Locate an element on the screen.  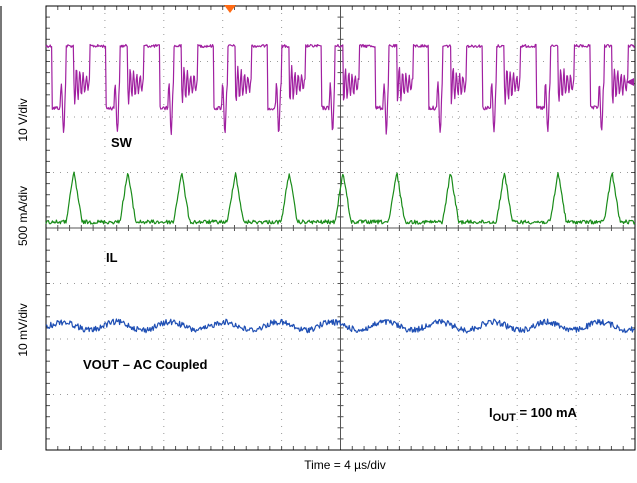
trace-vout is located at coordinates (340, 326).